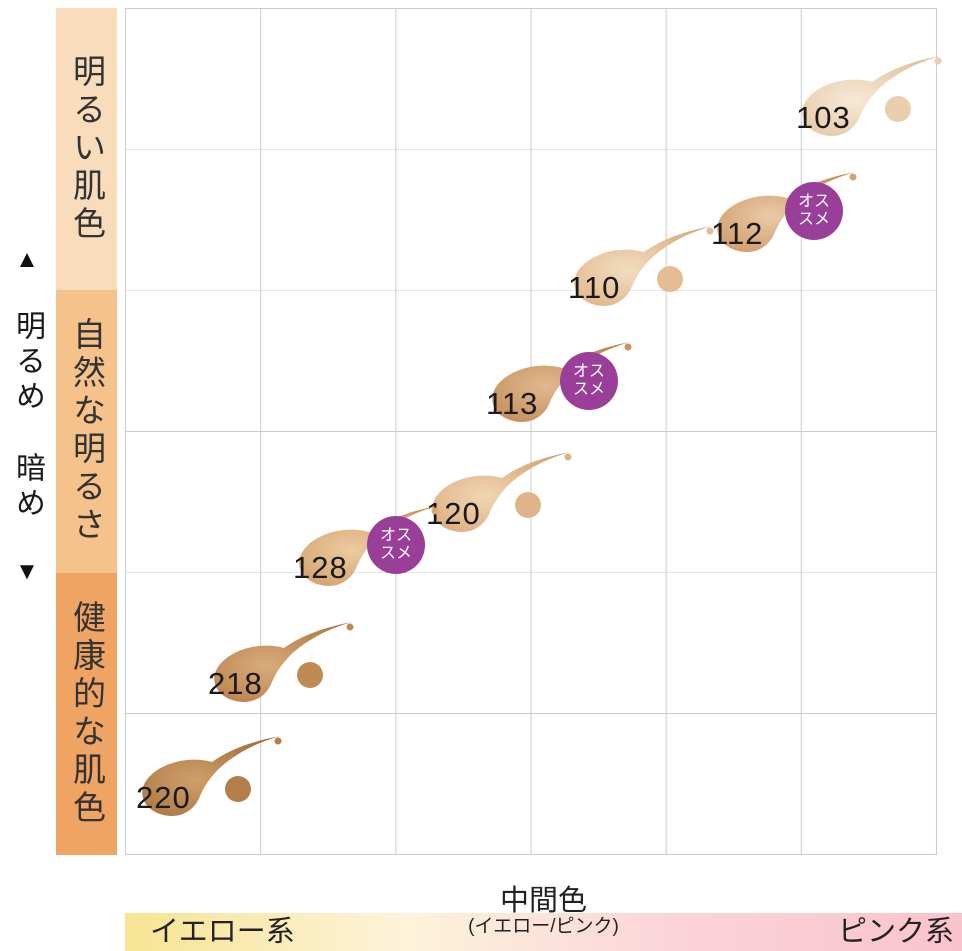 The height and width of the screenshot is (951, 962). Describe the element at coordinates (320, 567) in the screenshot. I see `shade-number: 128` at that location.